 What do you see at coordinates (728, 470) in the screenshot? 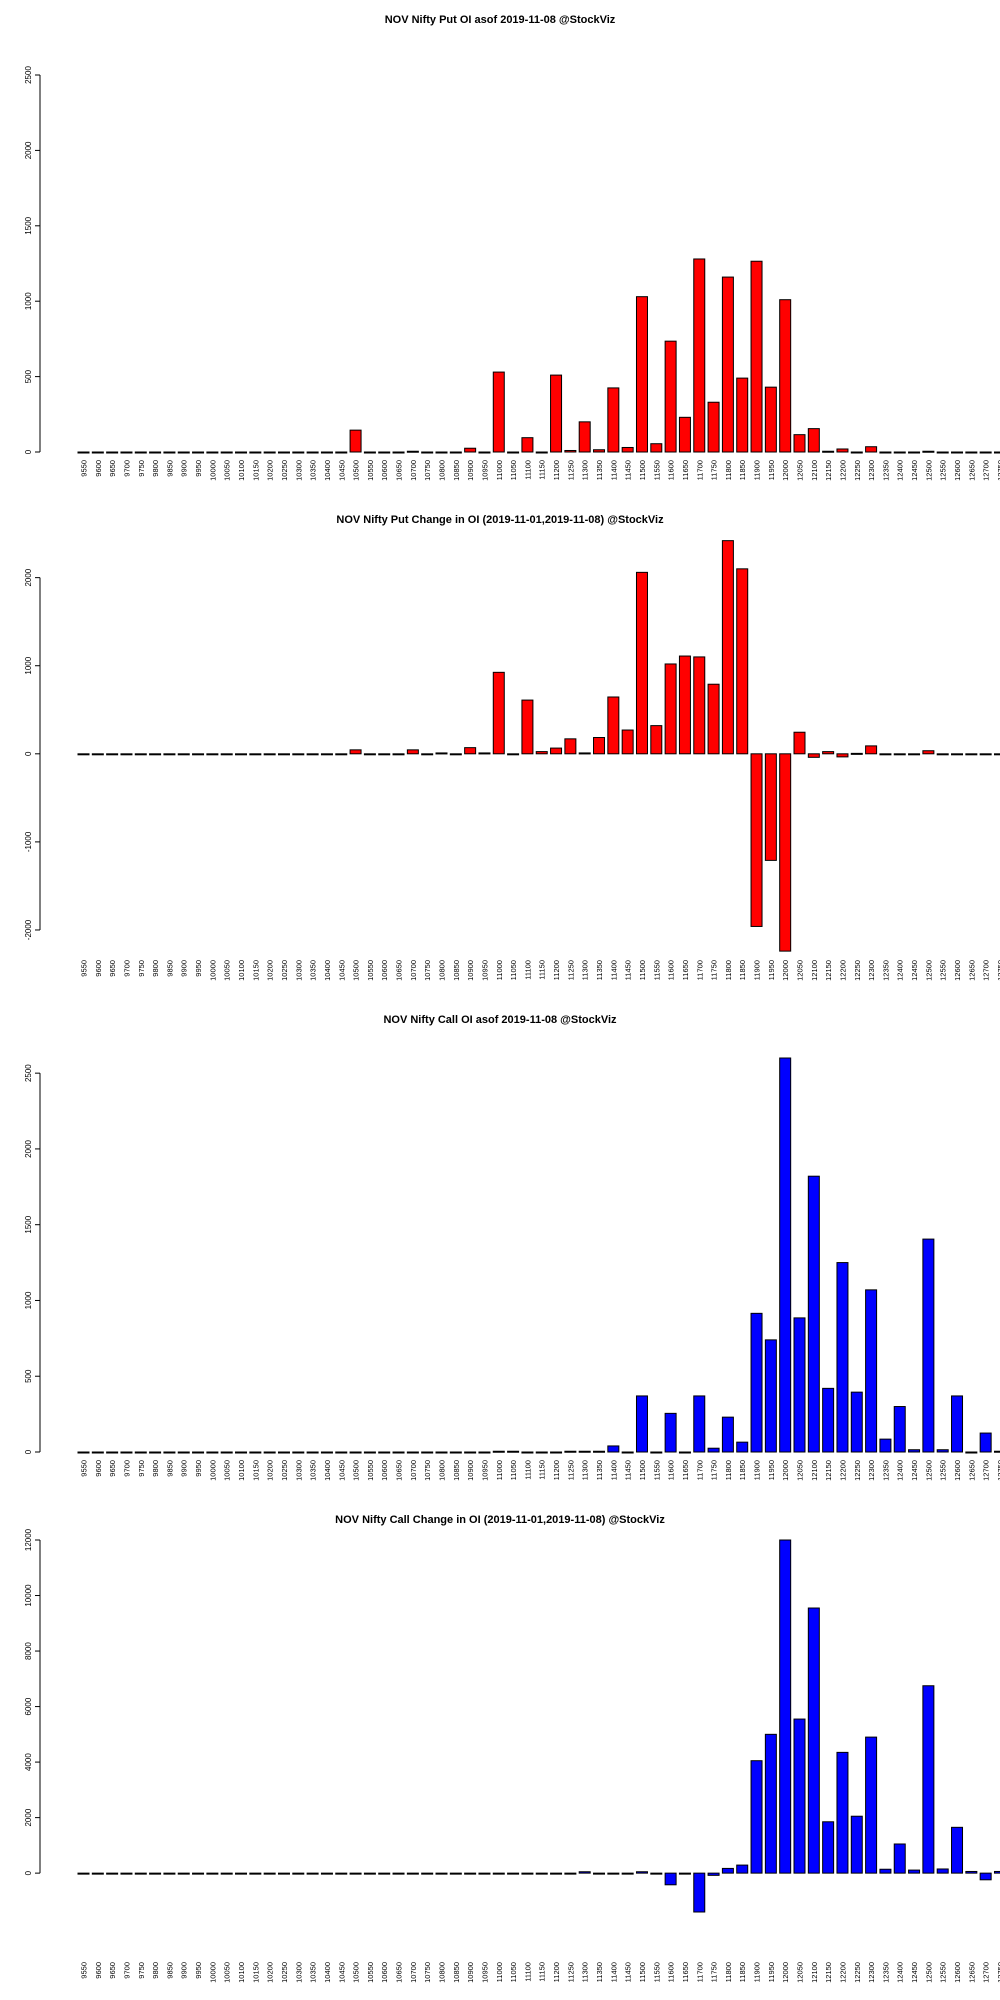
I see `x-tick-label: 11800` at bounding box center [728, 470].